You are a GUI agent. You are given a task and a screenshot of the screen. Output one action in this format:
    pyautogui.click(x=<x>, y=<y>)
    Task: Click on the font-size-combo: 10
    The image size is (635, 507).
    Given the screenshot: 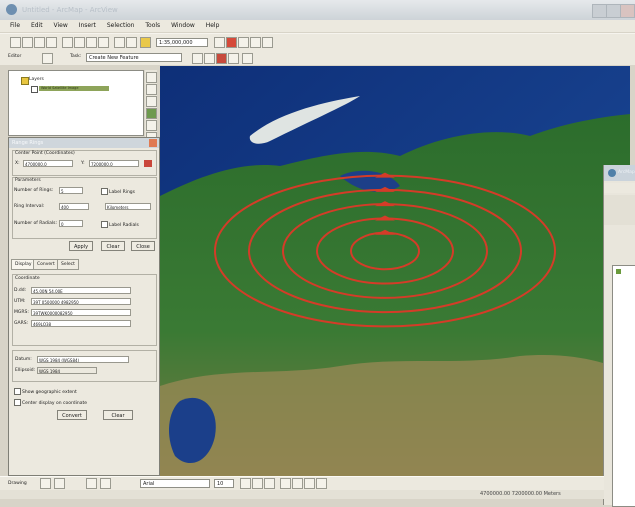 What is the action you would take?
    pyautogui.click(x=224, y=483)
    